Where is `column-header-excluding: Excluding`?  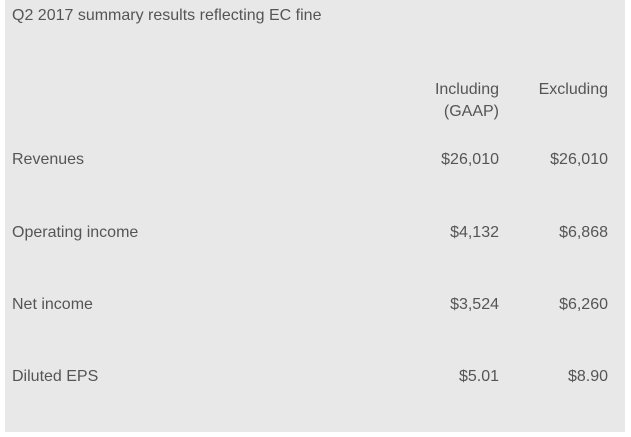 column-header-excluding: Excluding is located at coordinates (573, 90).